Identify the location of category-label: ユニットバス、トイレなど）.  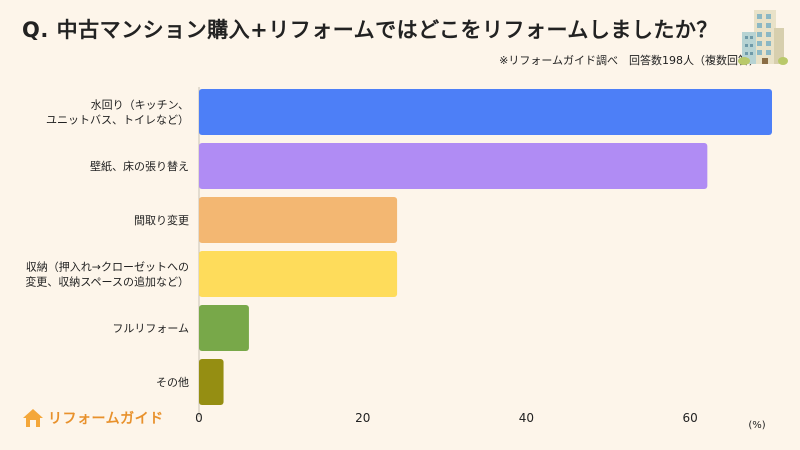
(117, 120).